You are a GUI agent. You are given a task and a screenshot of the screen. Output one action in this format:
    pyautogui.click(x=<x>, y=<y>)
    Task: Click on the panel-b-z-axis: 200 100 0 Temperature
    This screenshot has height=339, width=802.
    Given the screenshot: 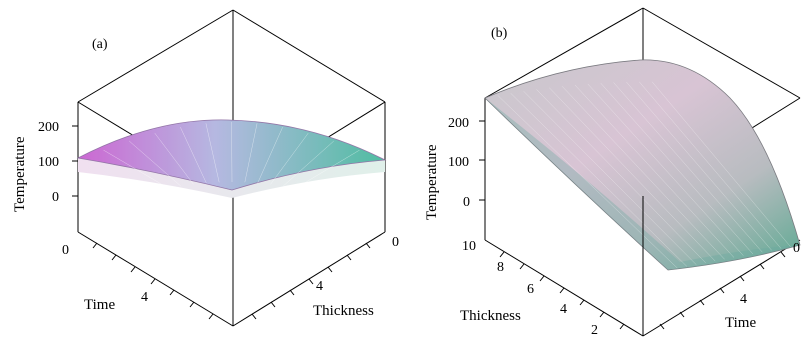 What is the action you would take?
    pyautogui.click(x=454, y=168)
    